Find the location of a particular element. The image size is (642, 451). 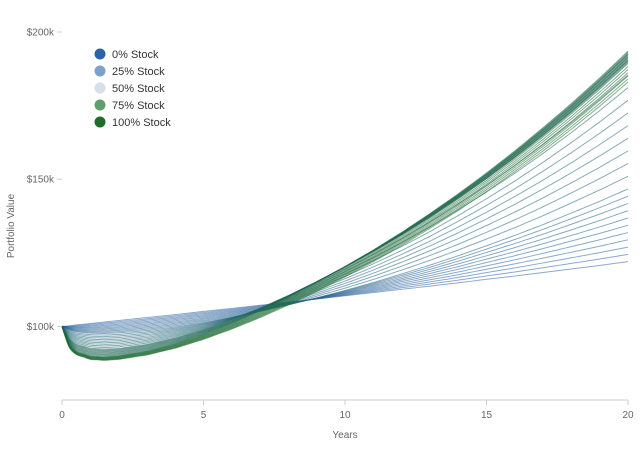

legend-label: 75% Stock is located at coordinates (138, 106).